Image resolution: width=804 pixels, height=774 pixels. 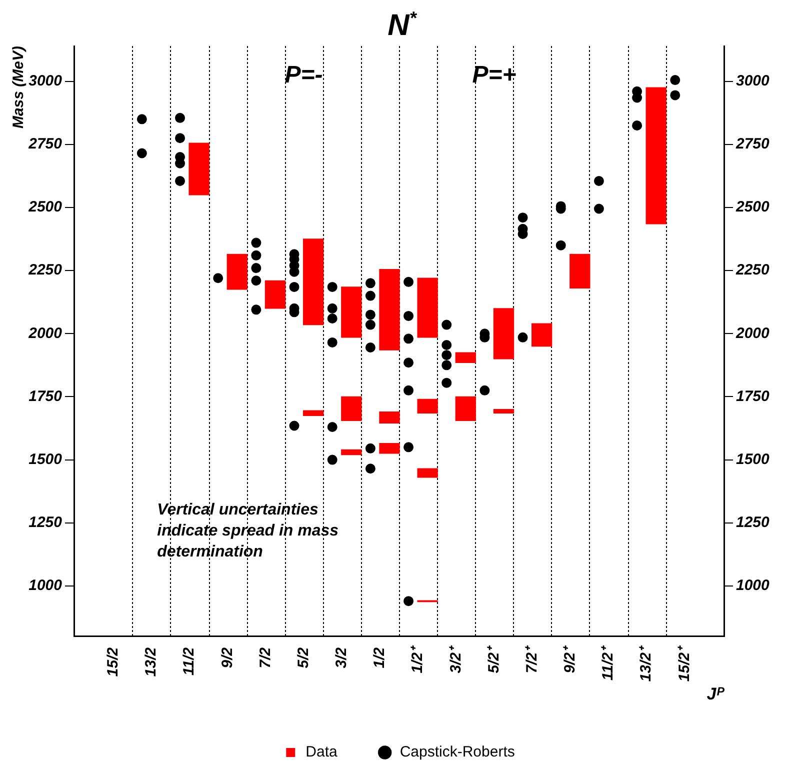 What do you see at coordinates (646, 663) in the screenshot?
I see `x-tick-label: 13/2⁺` at bounding box center [646, 663].